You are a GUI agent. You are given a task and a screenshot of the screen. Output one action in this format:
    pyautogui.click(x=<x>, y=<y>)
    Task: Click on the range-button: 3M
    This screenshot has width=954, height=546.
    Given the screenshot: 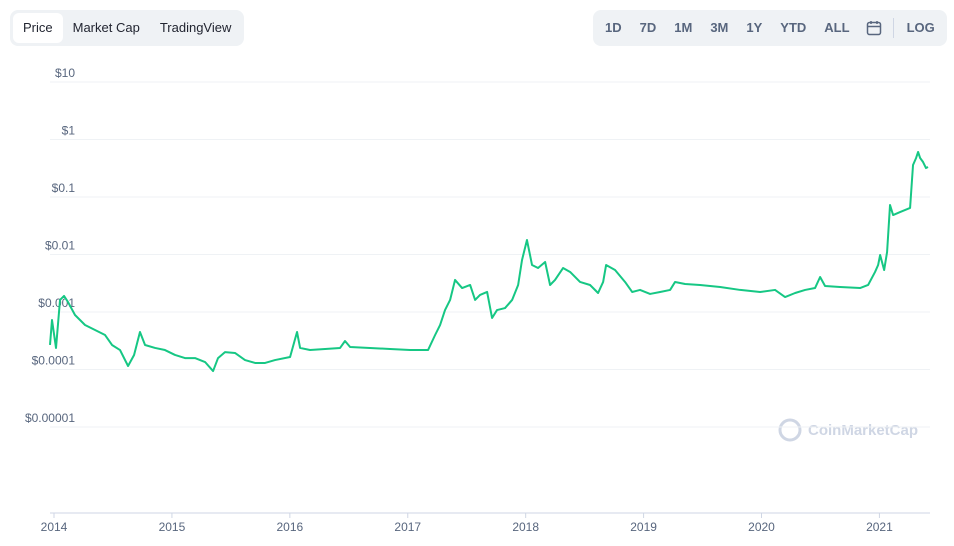 What is the action you would take?
    pyautogui.click(x=719, y=27)
    